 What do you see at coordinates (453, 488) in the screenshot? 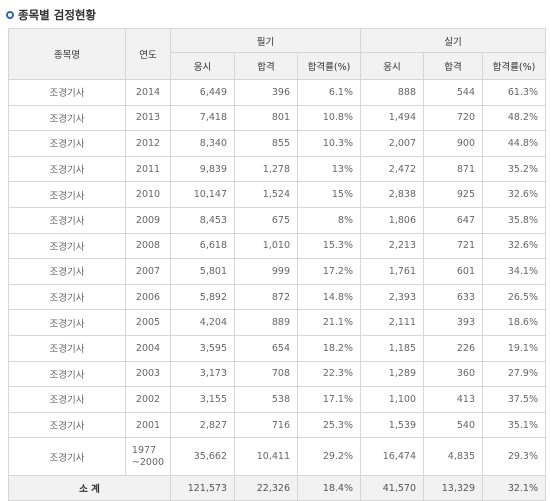
I see `total-practical-pass: 13,329` at bounding box center [453, 488].